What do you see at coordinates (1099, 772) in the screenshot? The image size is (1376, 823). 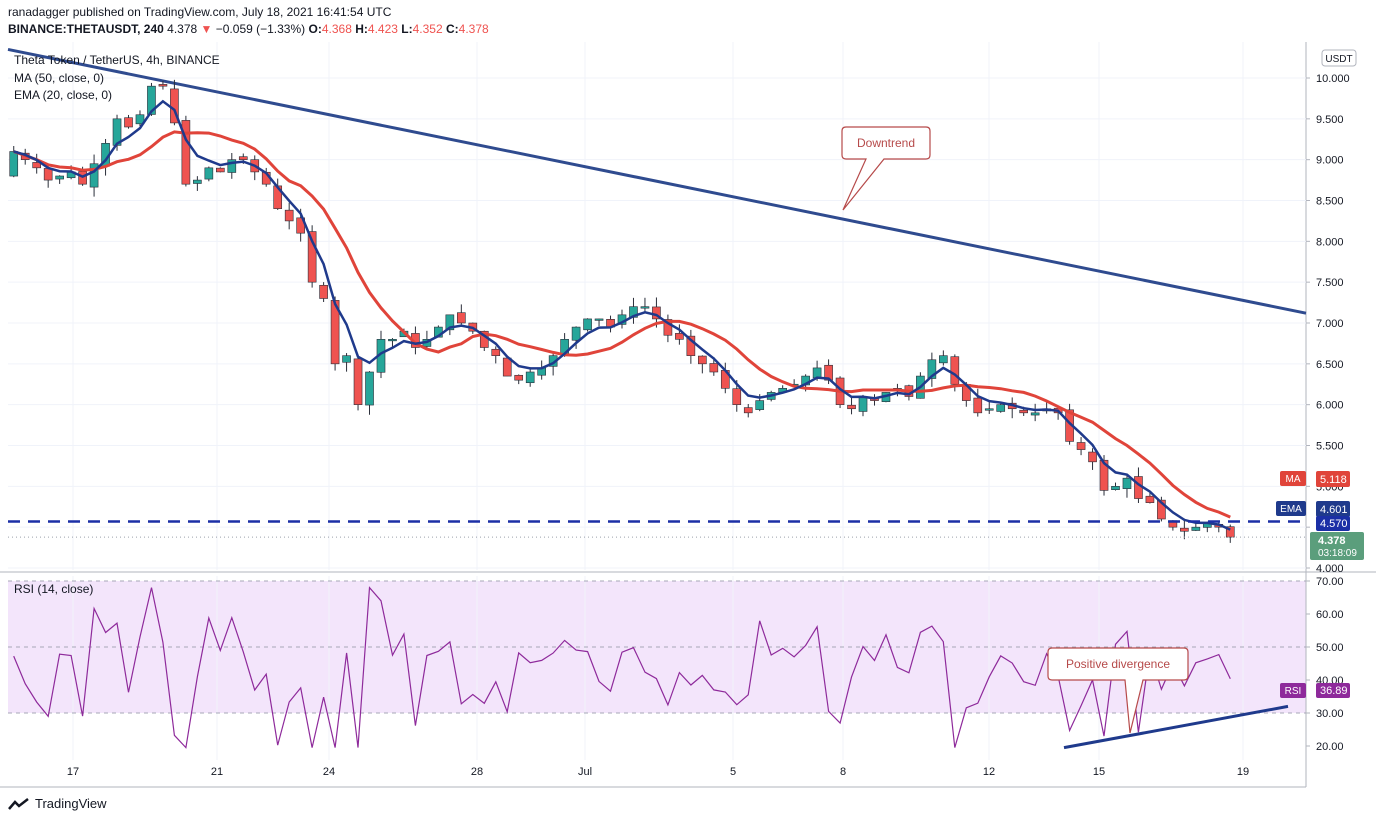 I see `time-tick-label: 15` at bounding box center [1099, 772].